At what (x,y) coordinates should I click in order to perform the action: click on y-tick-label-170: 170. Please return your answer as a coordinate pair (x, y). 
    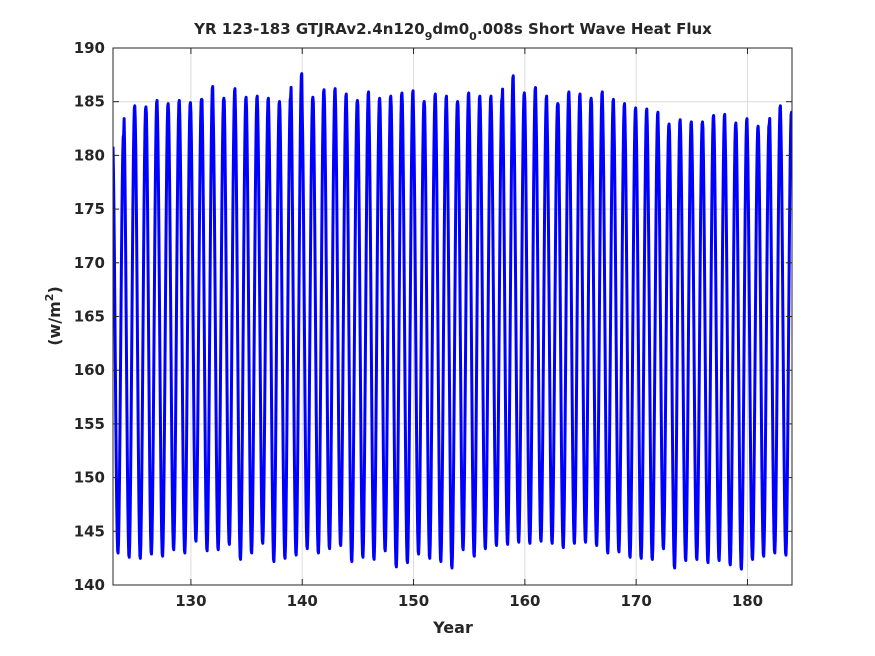
    Looking at the image, I should click on (89, 263).